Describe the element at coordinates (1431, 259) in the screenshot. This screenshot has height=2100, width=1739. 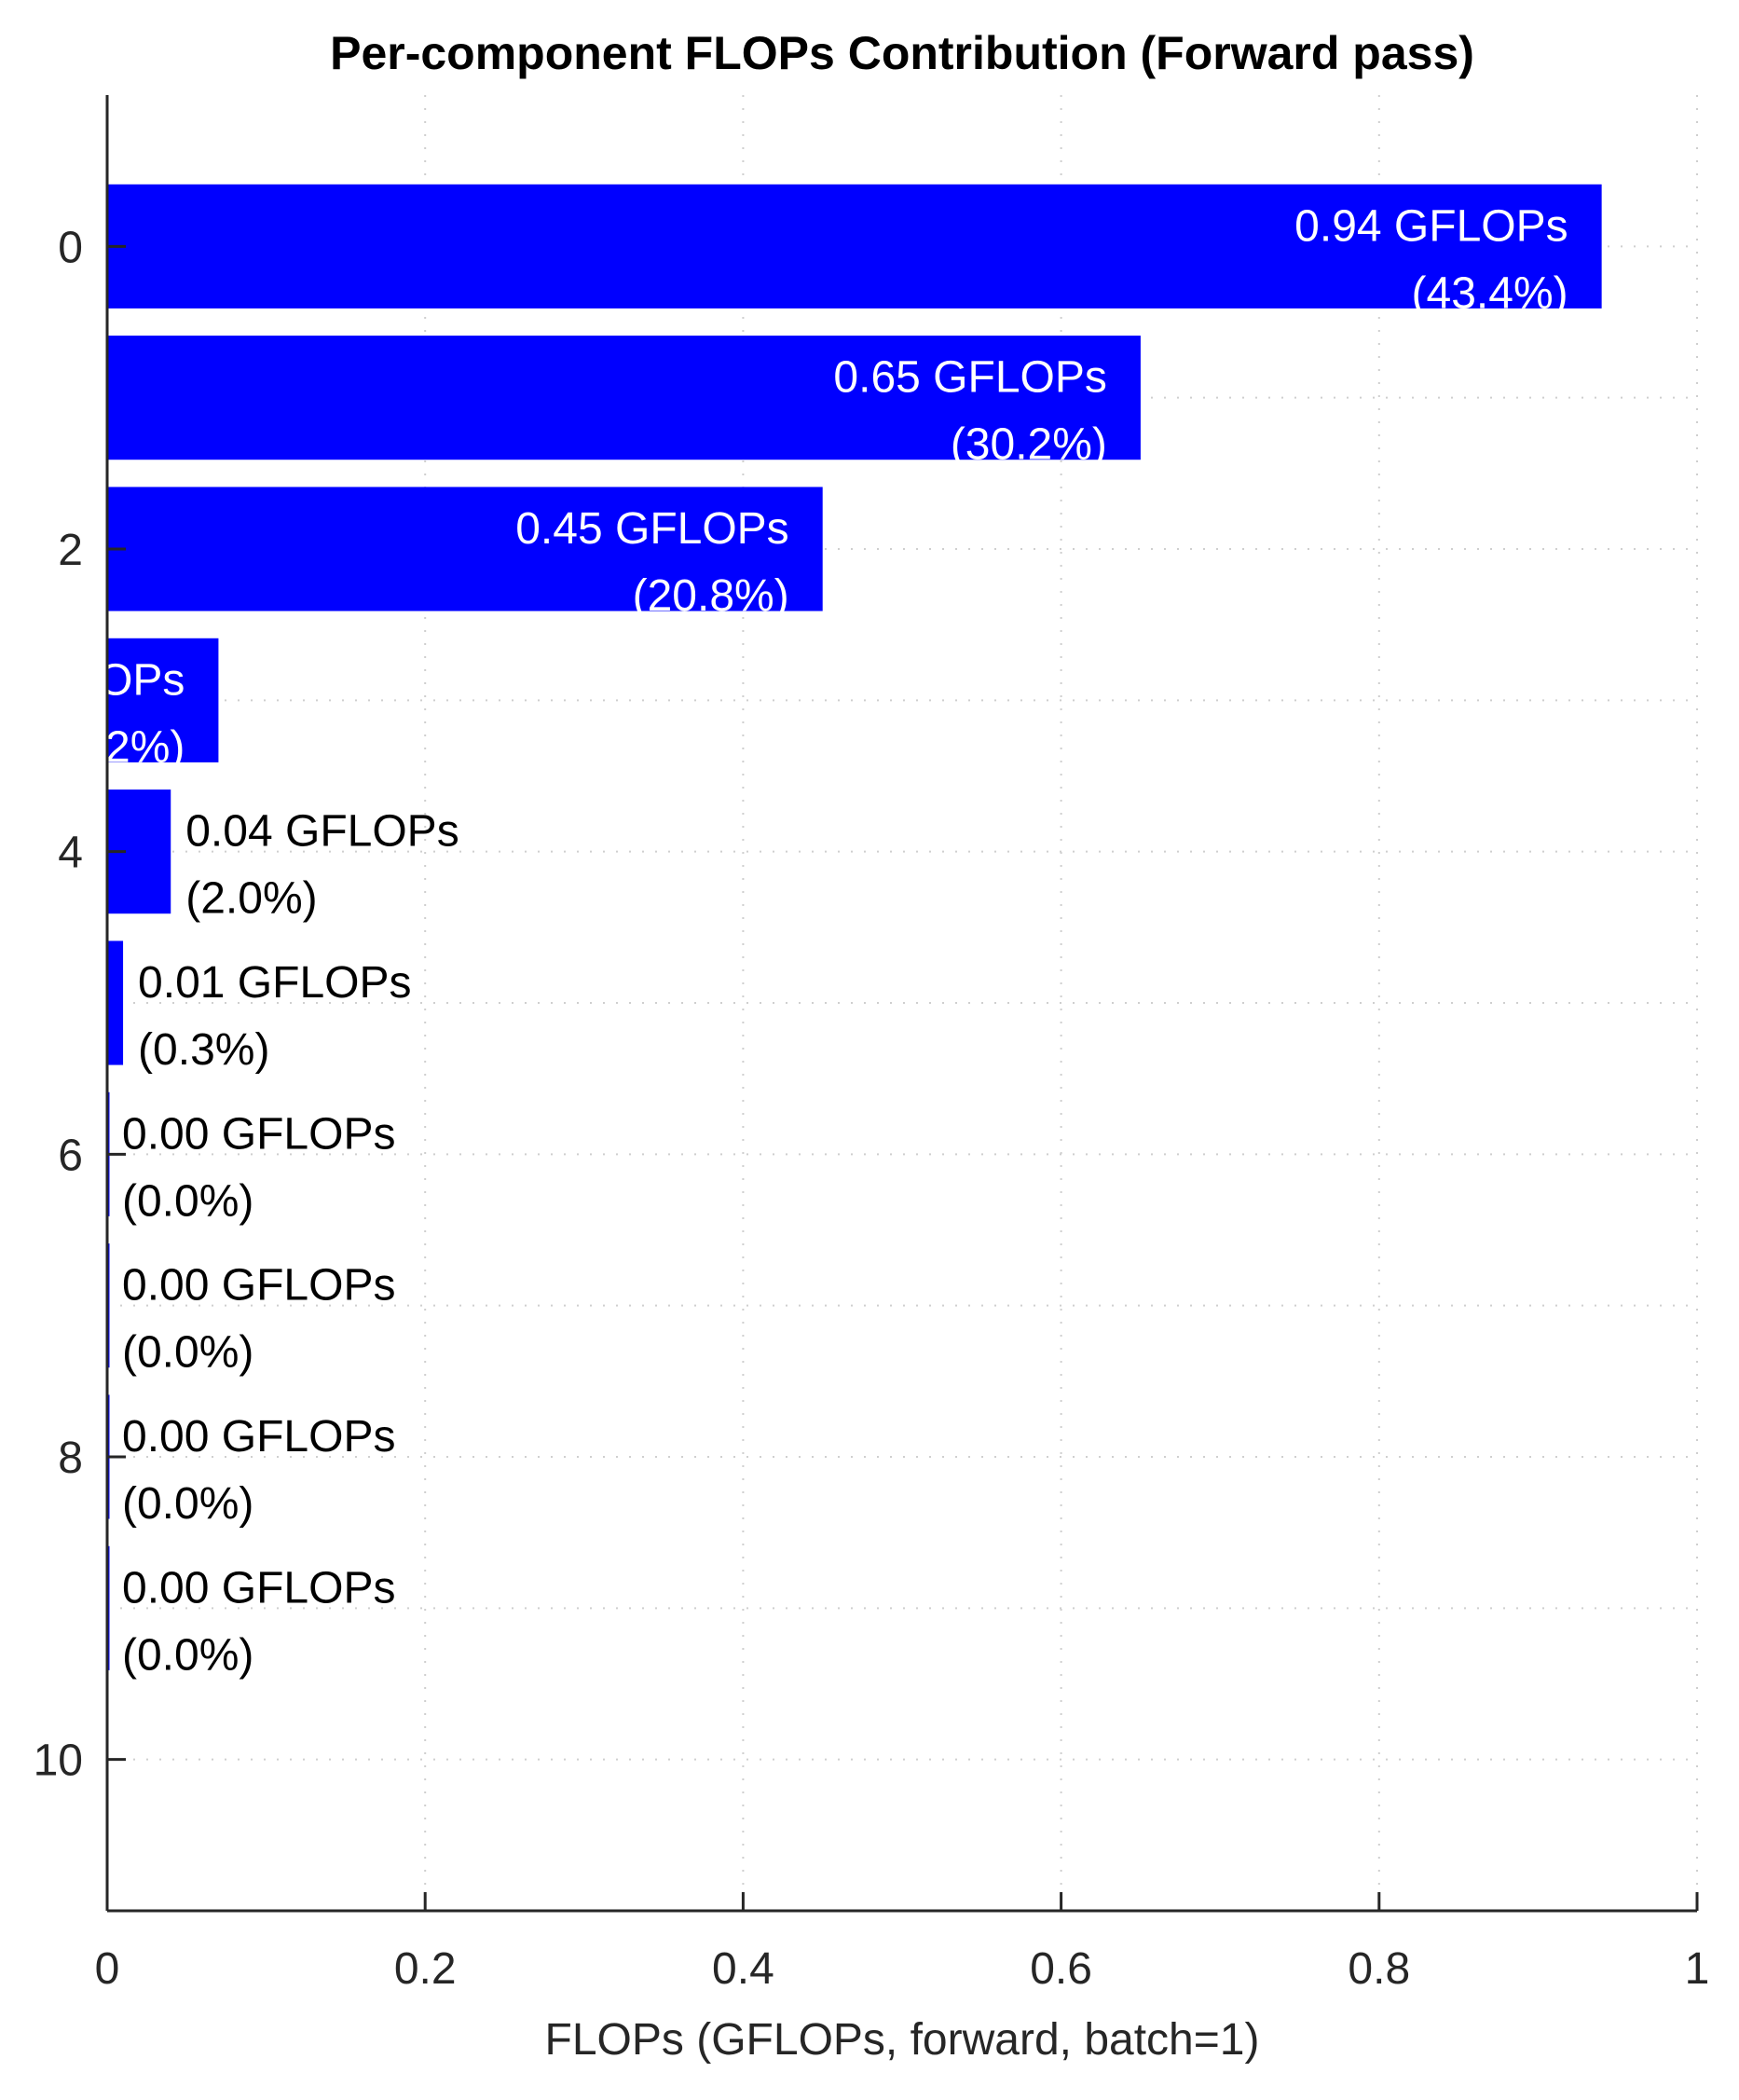
I see `bar-label-0: 0.94 GFLOPs (43.4%)` at that location.